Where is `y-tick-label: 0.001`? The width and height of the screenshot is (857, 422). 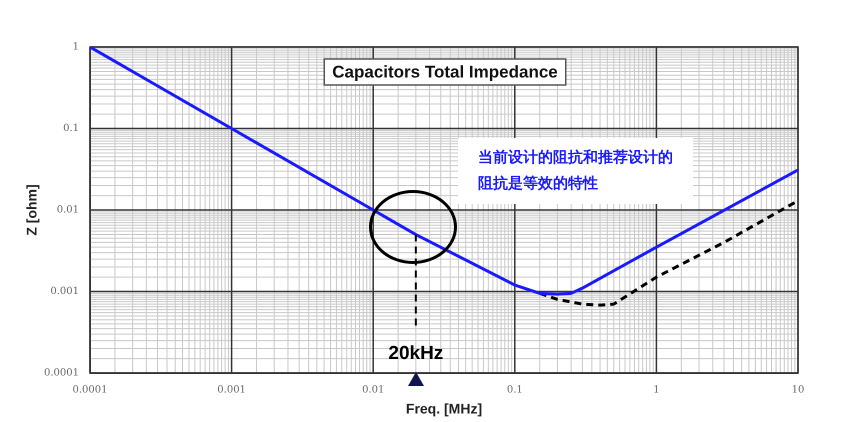
y-tick-label: 0.001 is located at coordinates (64, 292).